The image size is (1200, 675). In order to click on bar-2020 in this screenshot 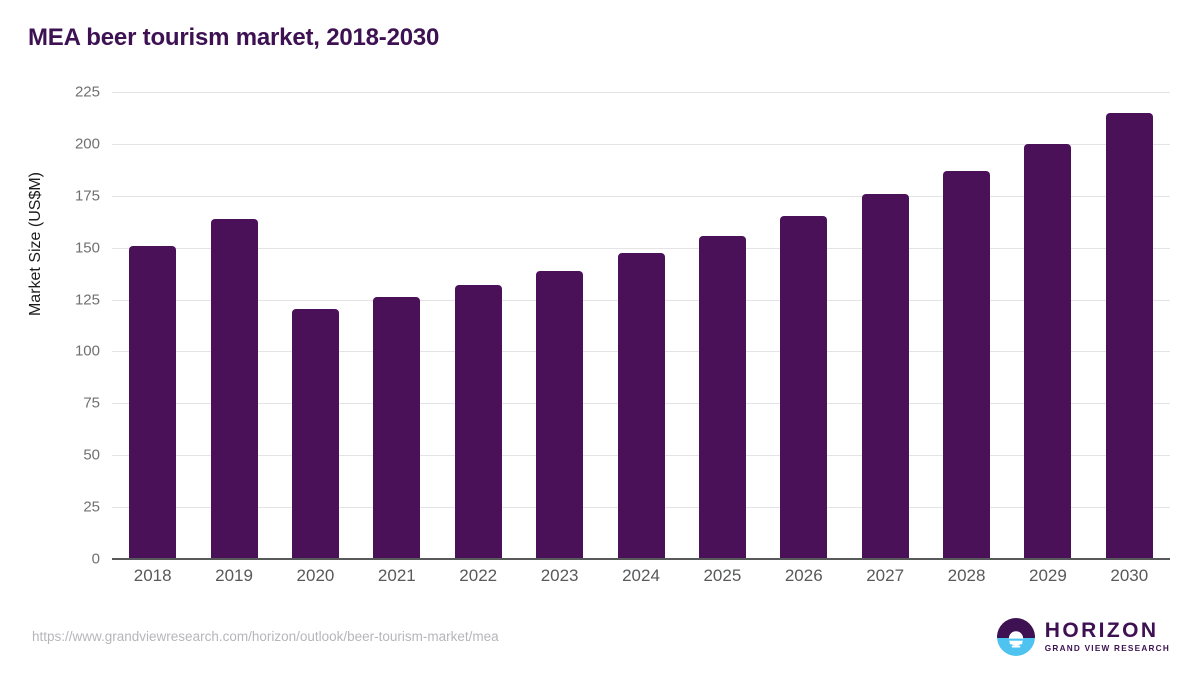, I will do `click(315, 433)`.